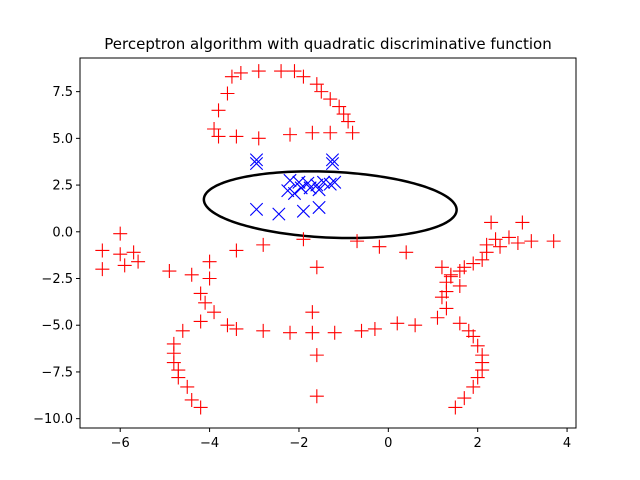  Describe the element at coordinates (62, 139) in the screenshot. I see `y-tick-label: 5.0` at that location.